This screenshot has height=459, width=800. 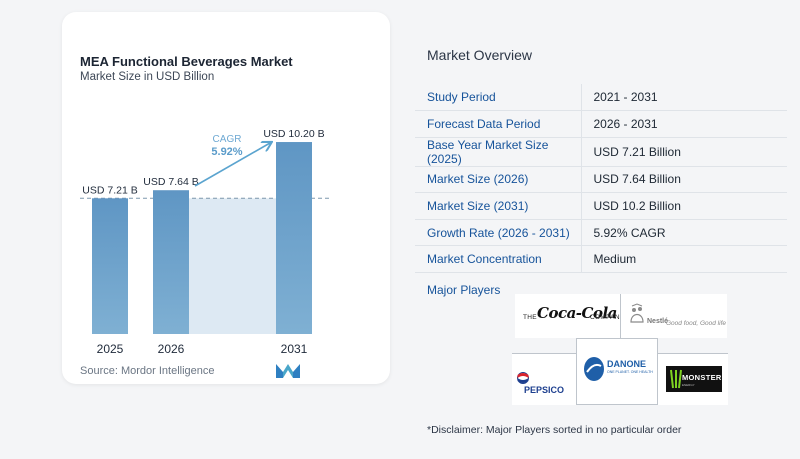 What do you see at coordinates (171, 349) in the screenshot?
I see `x-tick-2026: 2026` at bounding box center [171, 349].